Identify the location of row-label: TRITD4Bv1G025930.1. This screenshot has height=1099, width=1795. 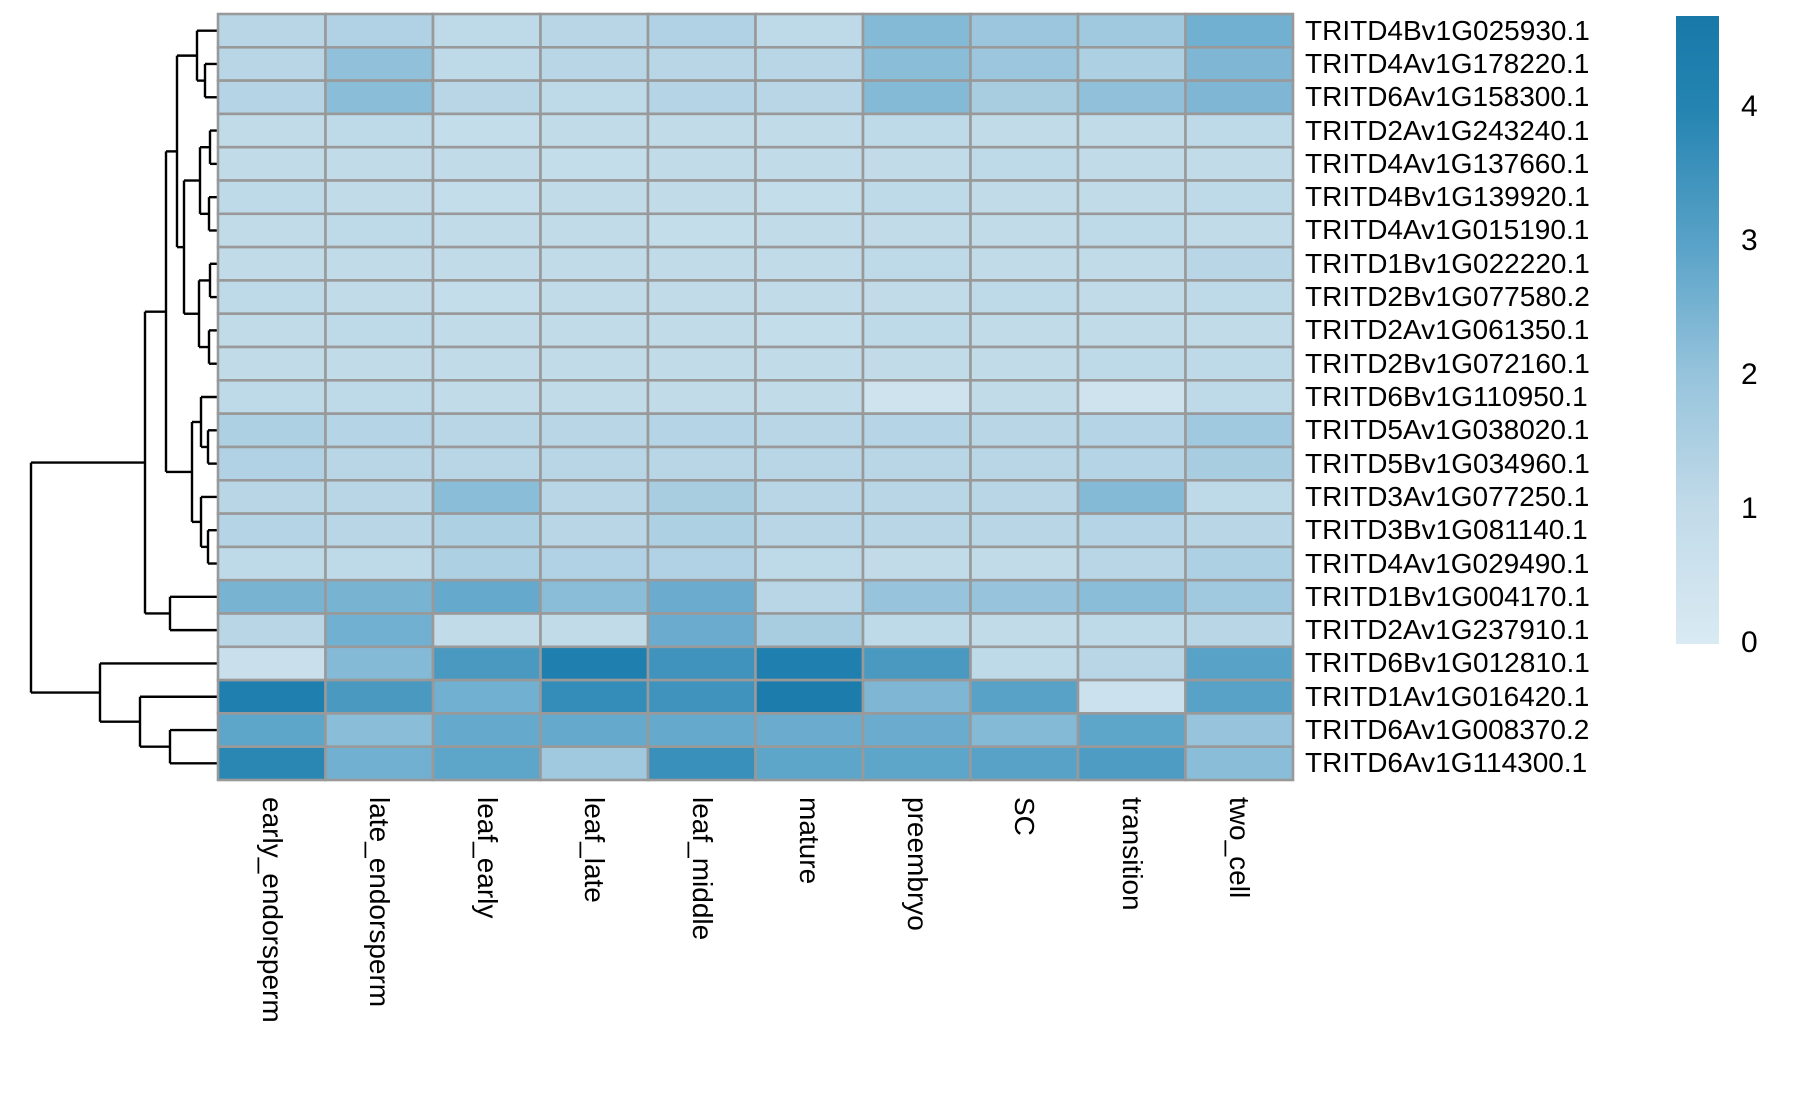
(1447, 30).